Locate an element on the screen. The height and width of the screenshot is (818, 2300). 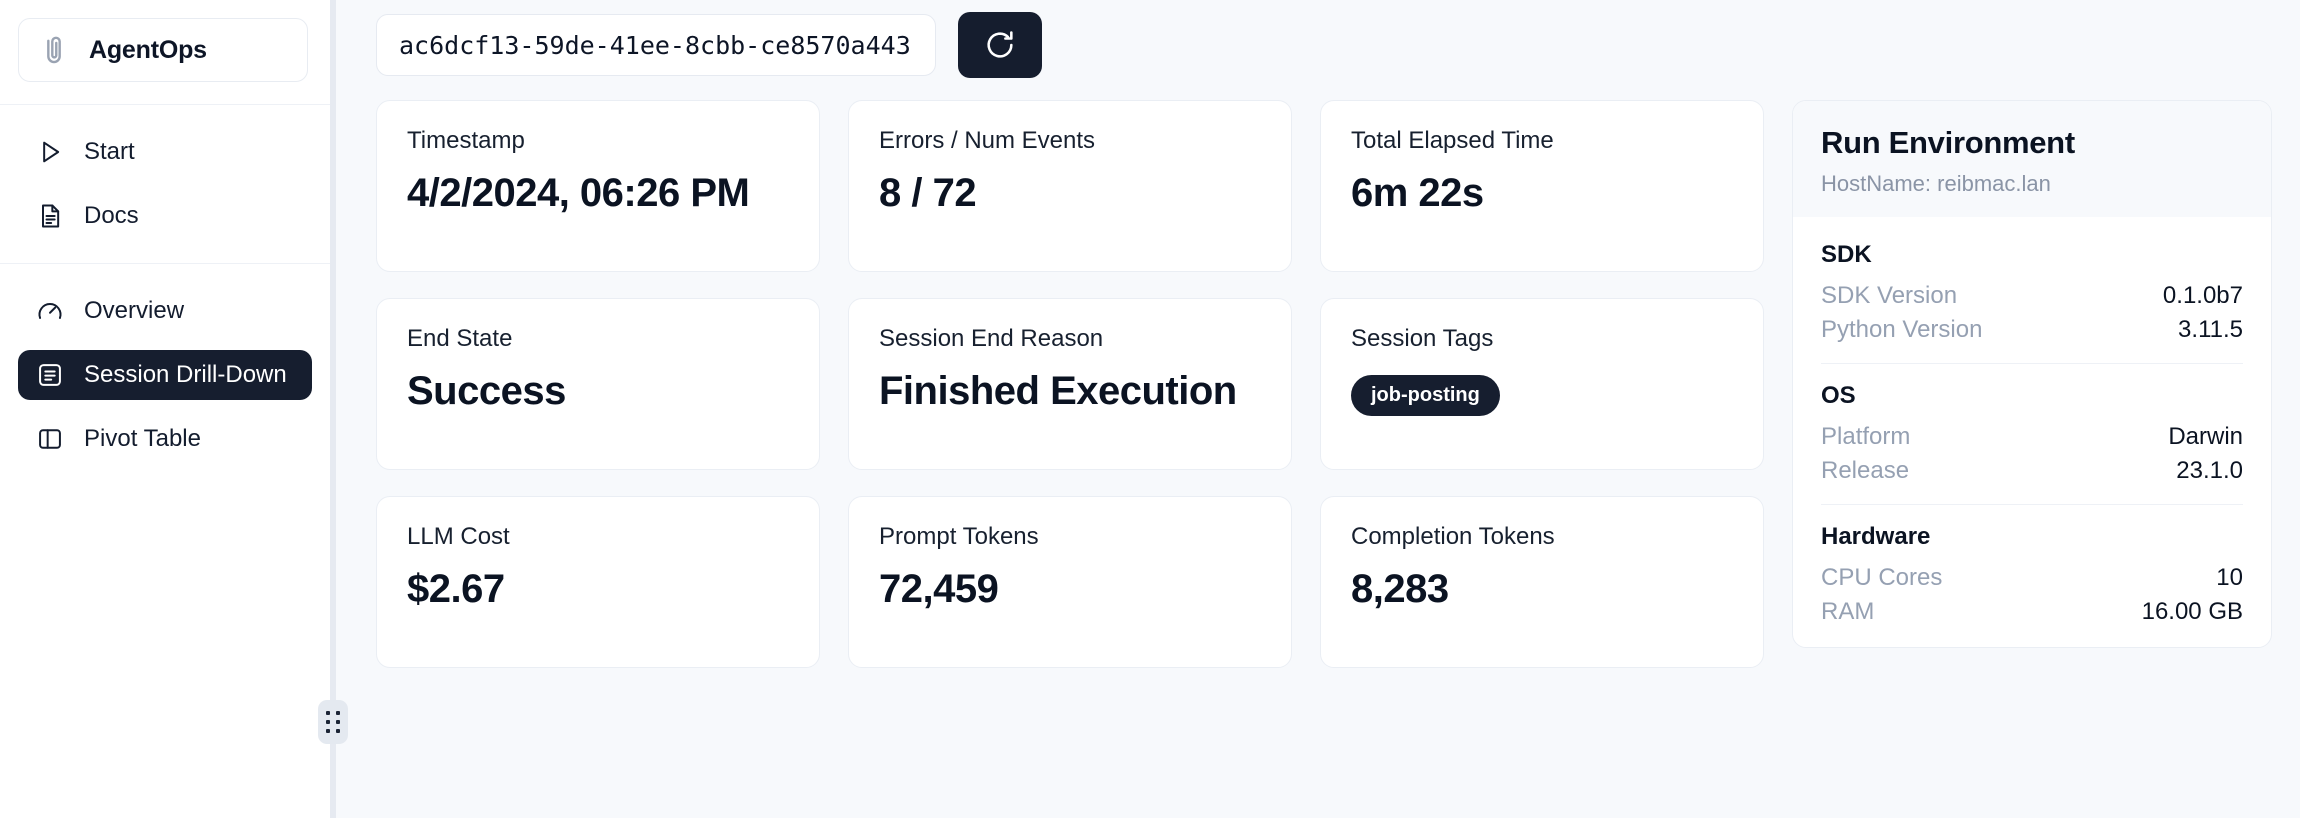
run-environment-header: Run Environment HostName: reibmac.lan is located at coordinates (2032, 159).